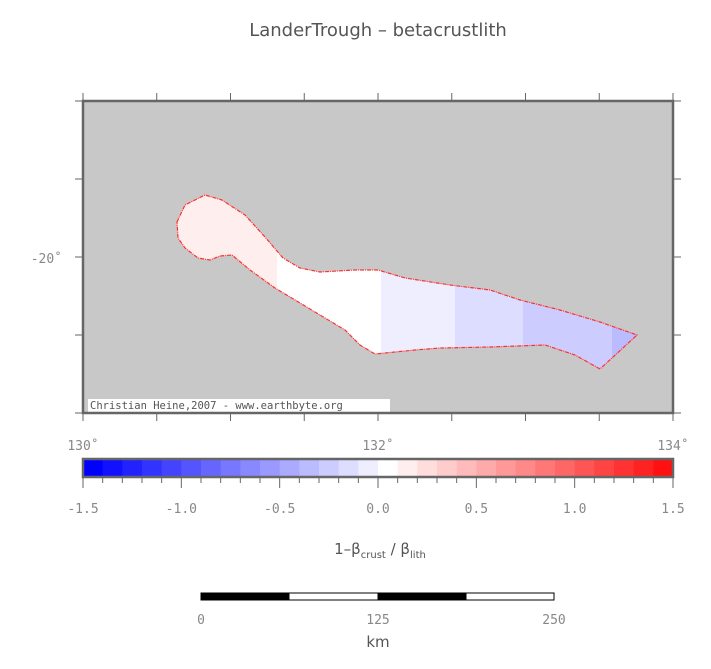  What do you see at coordinates (476, 509) in the screenshot?
I see `colorbar-tick-label: 0.5` at bounding box center [476, 509].